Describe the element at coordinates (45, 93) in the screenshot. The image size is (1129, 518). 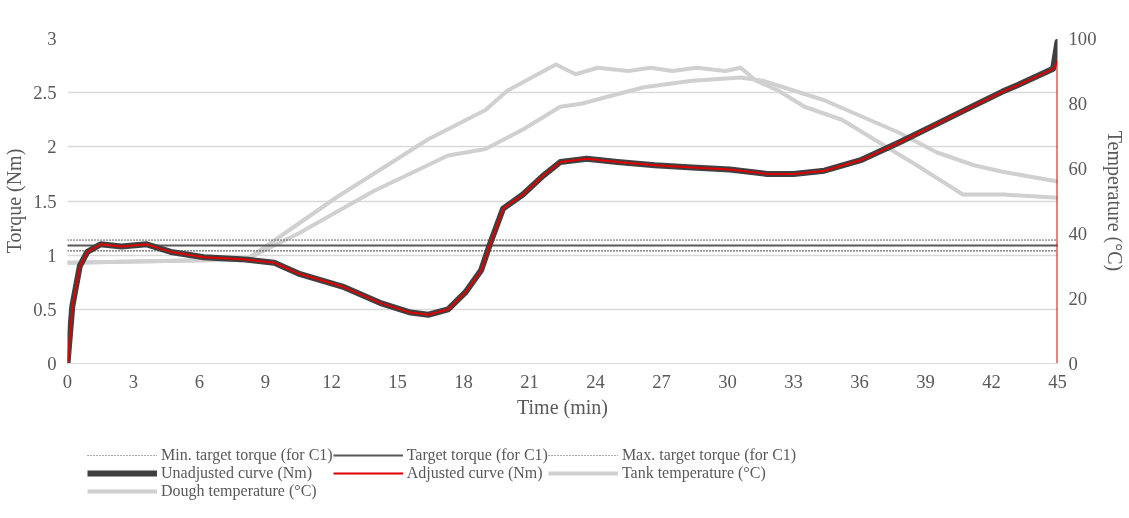
I see `y-tick-label: 2.5` at that location.